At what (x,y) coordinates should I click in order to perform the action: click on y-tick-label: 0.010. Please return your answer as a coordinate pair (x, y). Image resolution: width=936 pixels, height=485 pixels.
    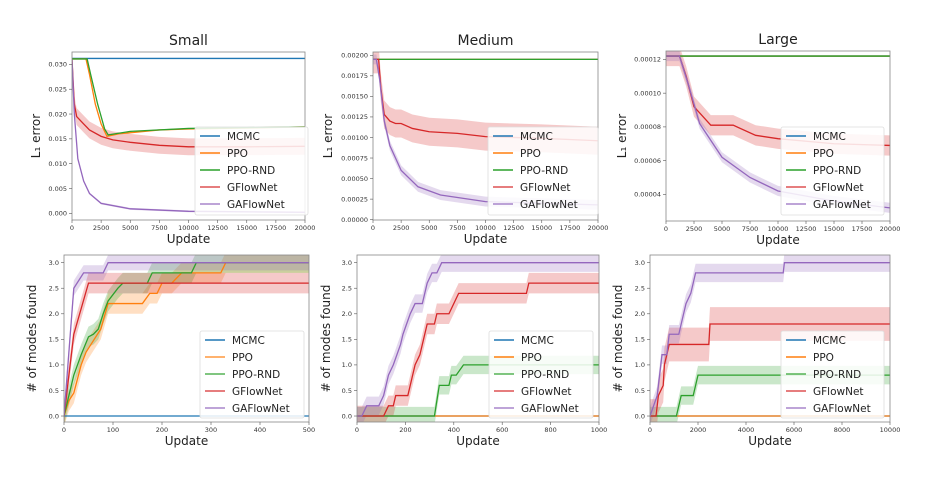
    Looking at the image, I should click on (57, 164).